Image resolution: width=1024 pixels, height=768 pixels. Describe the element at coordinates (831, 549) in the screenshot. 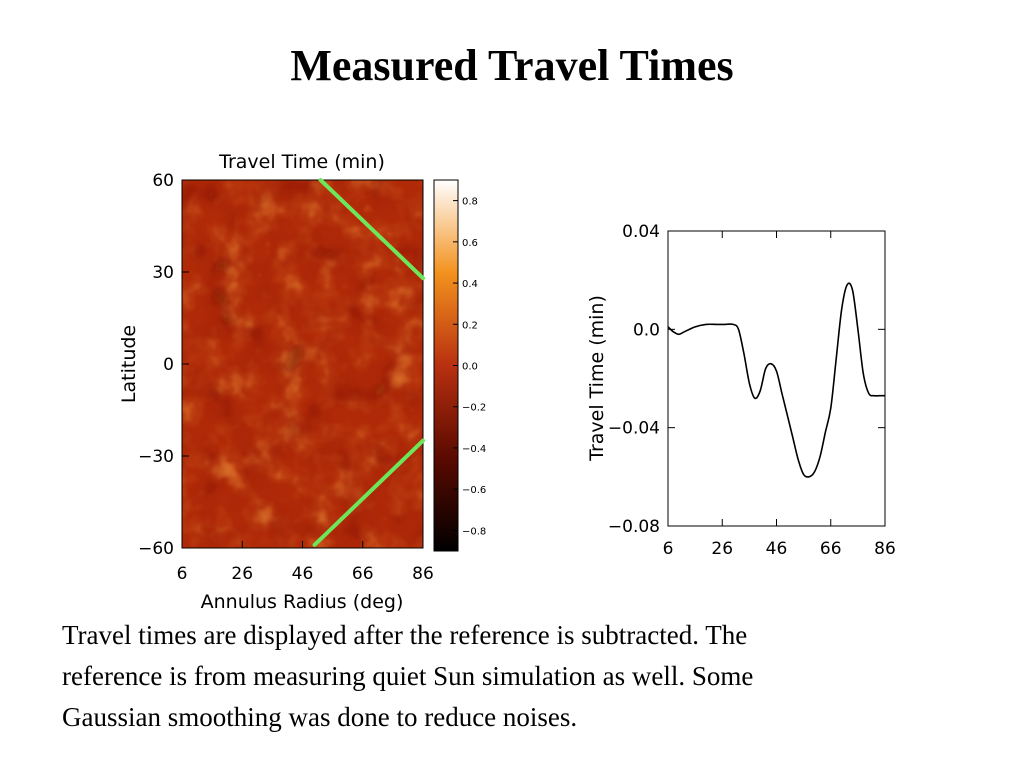

I see `line-x-tick-label: 66` at that location.